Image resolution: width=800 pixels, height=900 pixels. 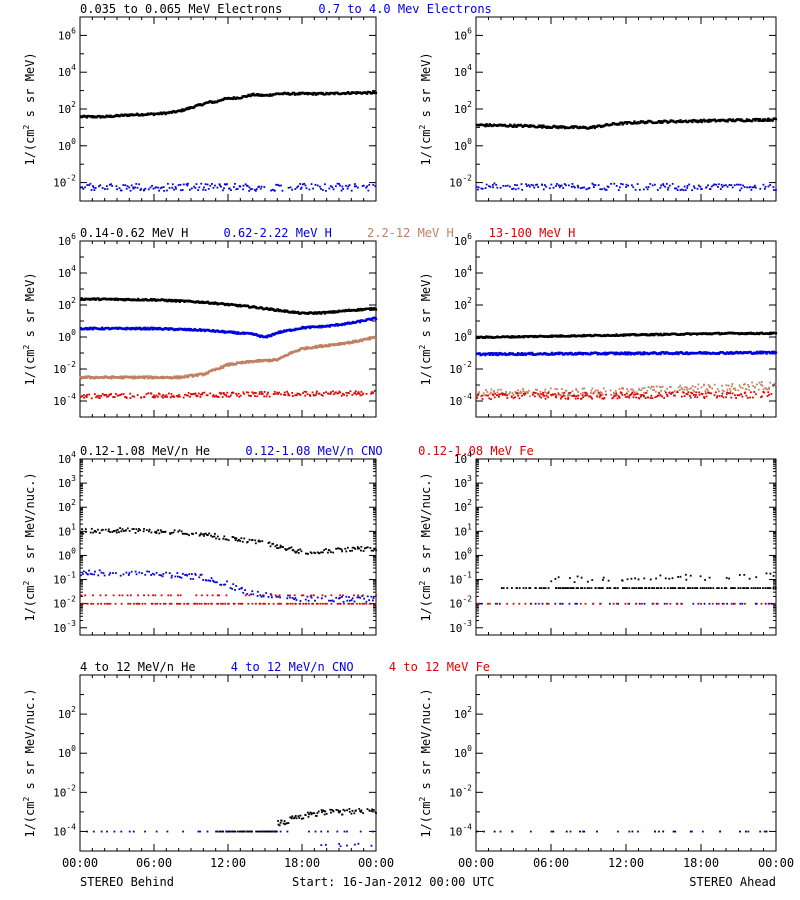 I want to click on x-tick-label: 12:00, so click(x=228, y=863).